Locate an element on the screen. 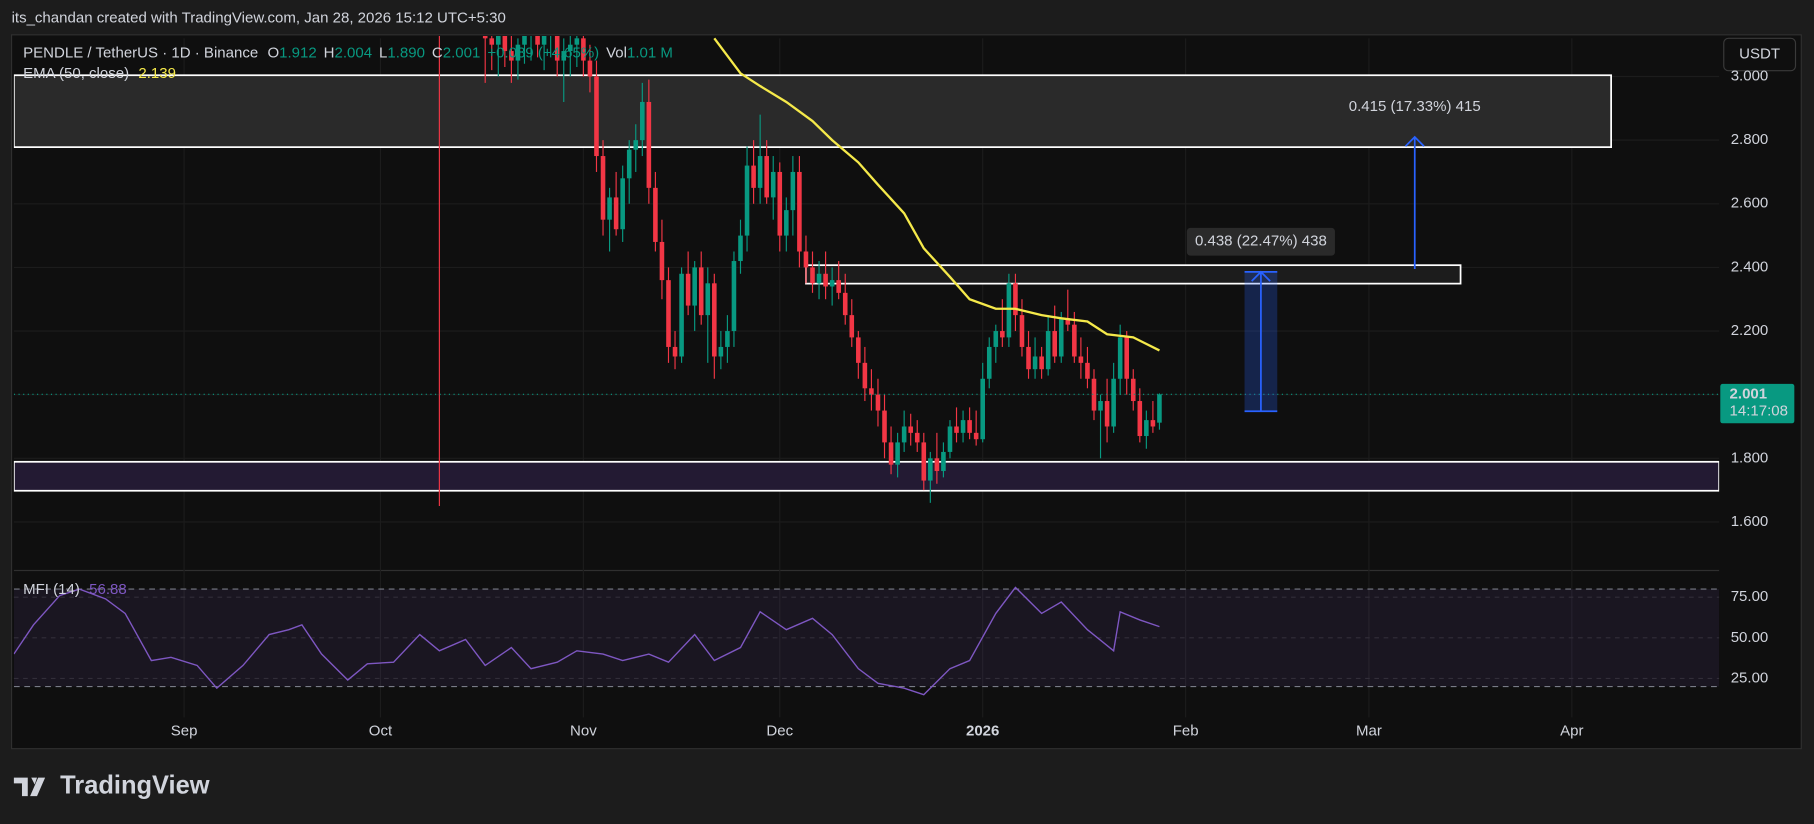  y-tick-label: 1.600 is located at coordinates (1750, 521).